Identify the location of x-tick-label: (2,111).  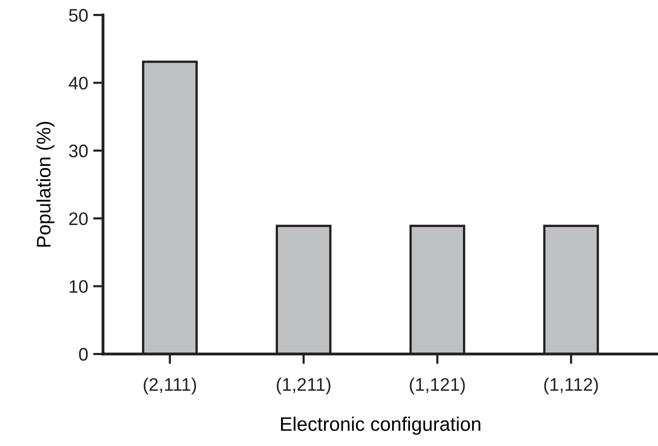
(170, 386).